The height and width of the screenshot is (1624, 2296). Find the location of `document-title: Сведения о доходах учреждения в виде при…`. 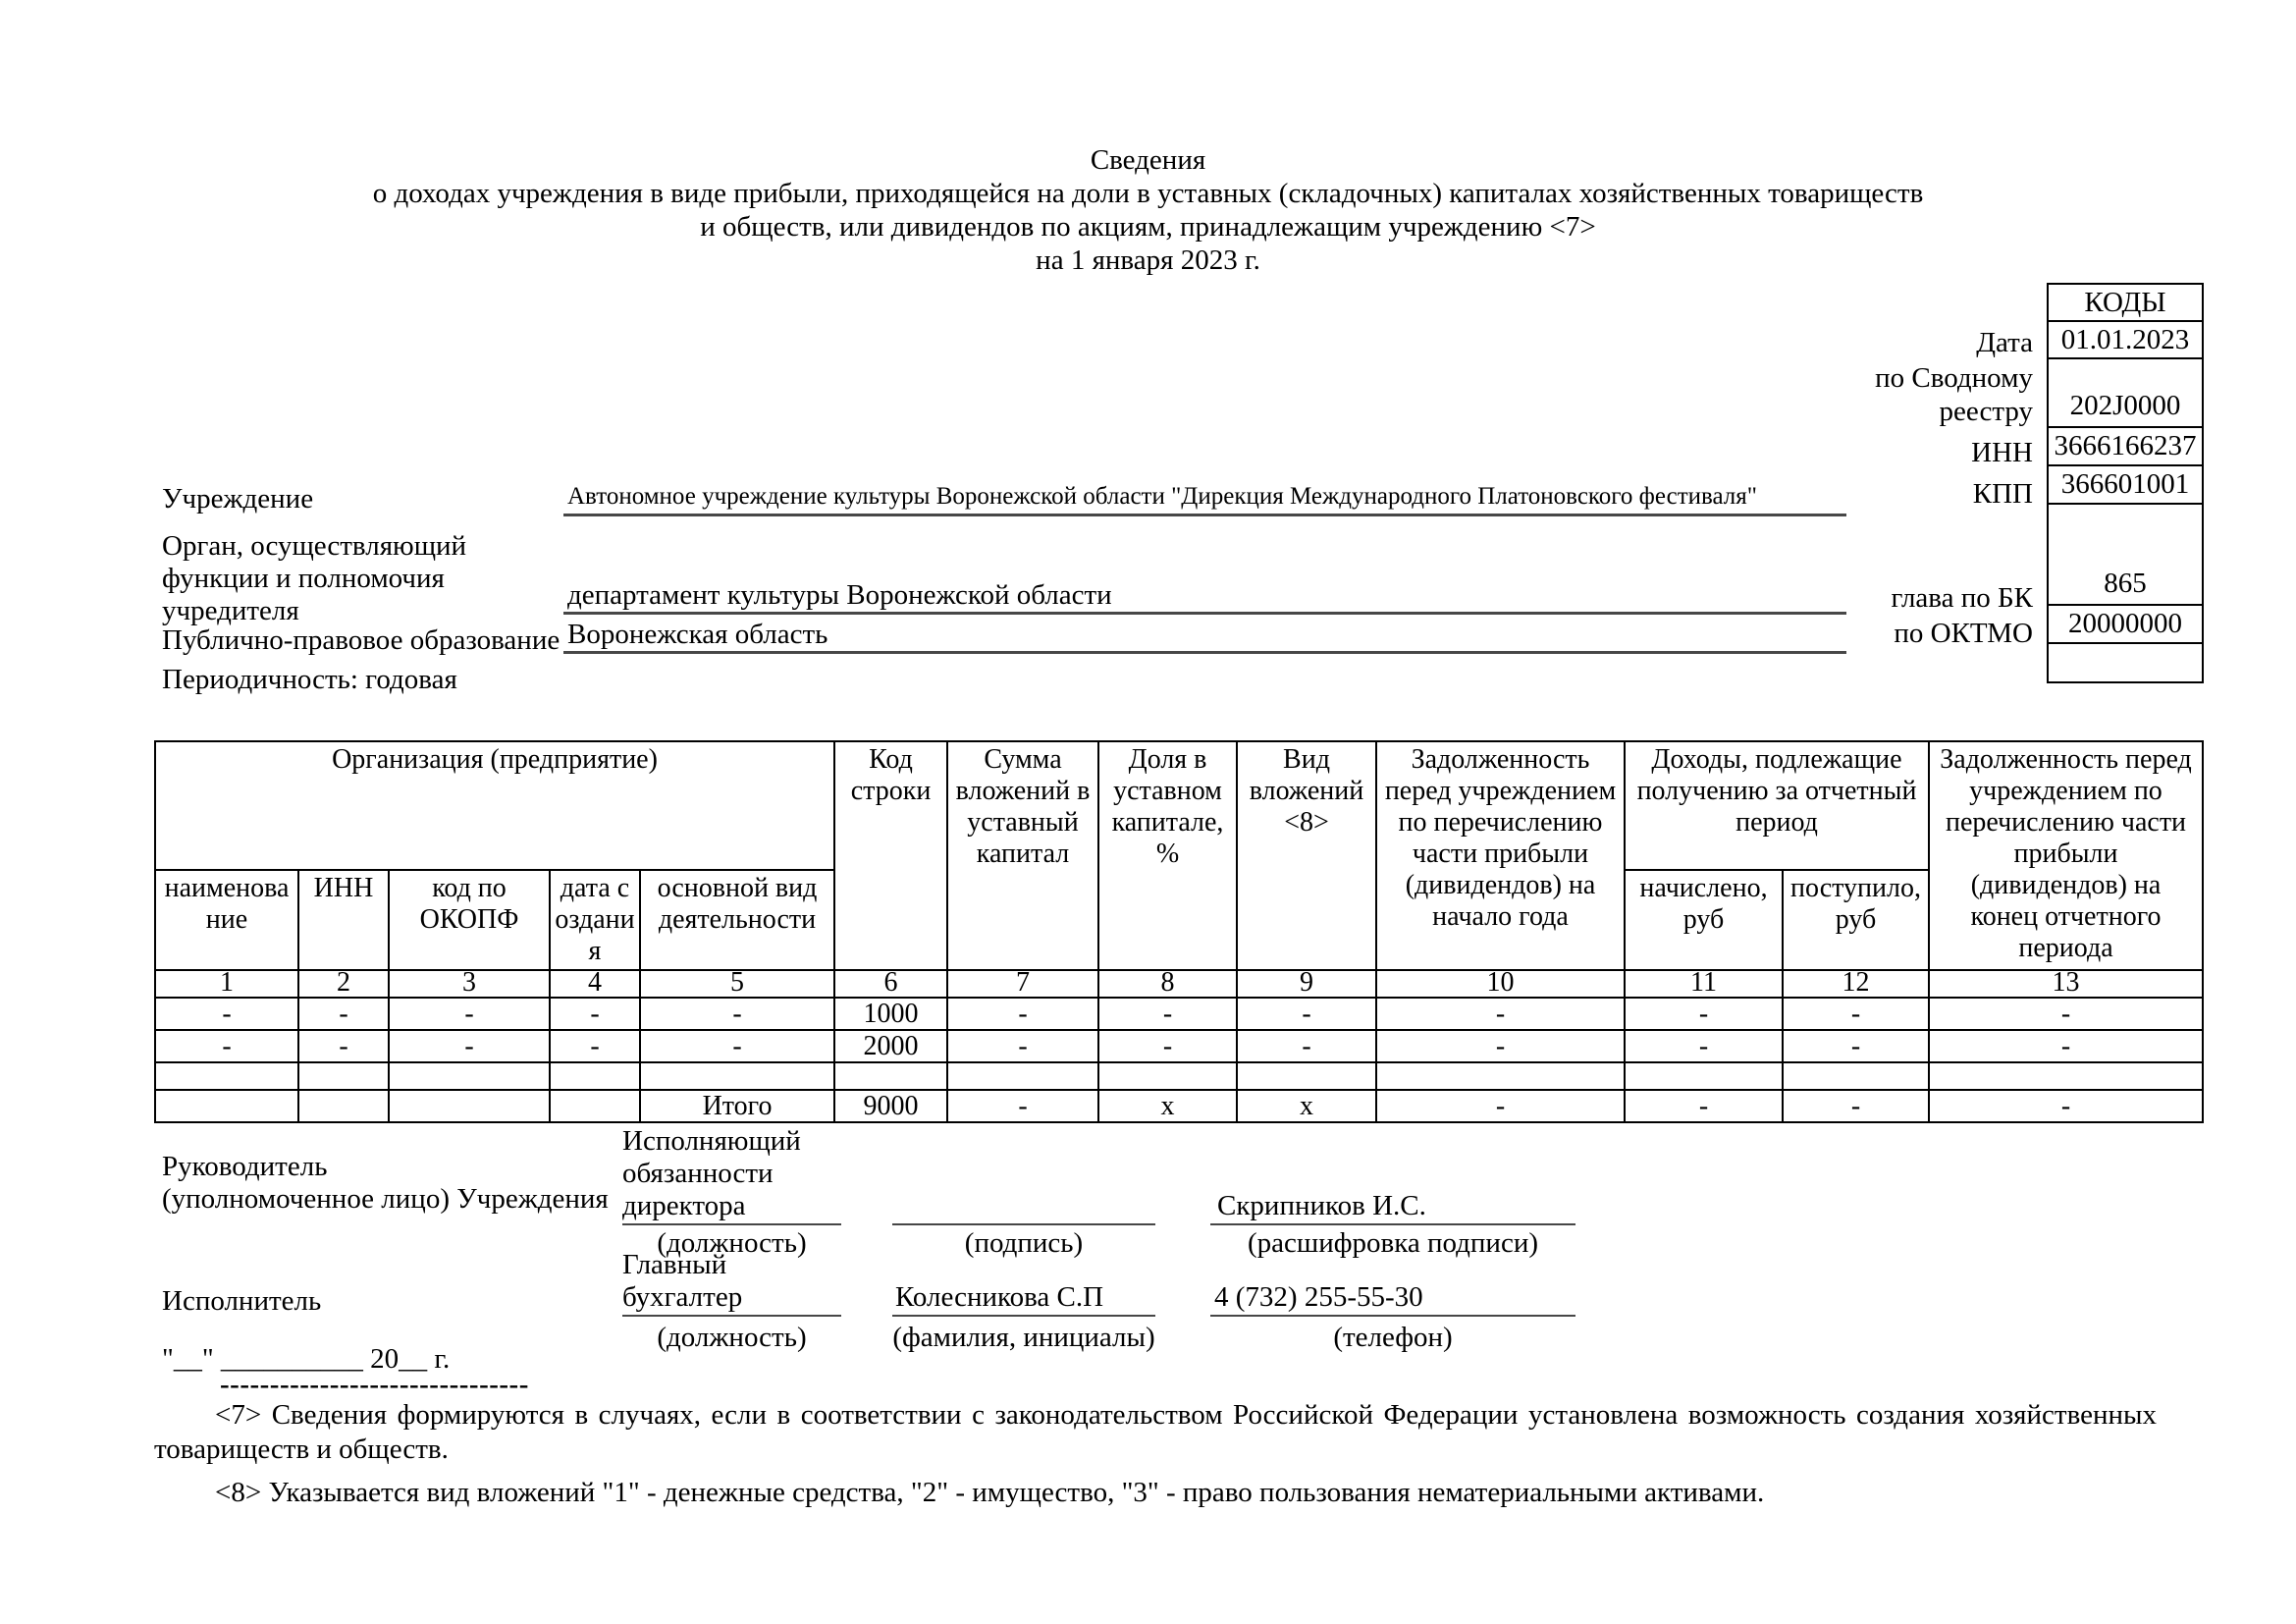

document-title: Сведения о доходах учреждения в виде при… is located at coordinates (1148, 210).